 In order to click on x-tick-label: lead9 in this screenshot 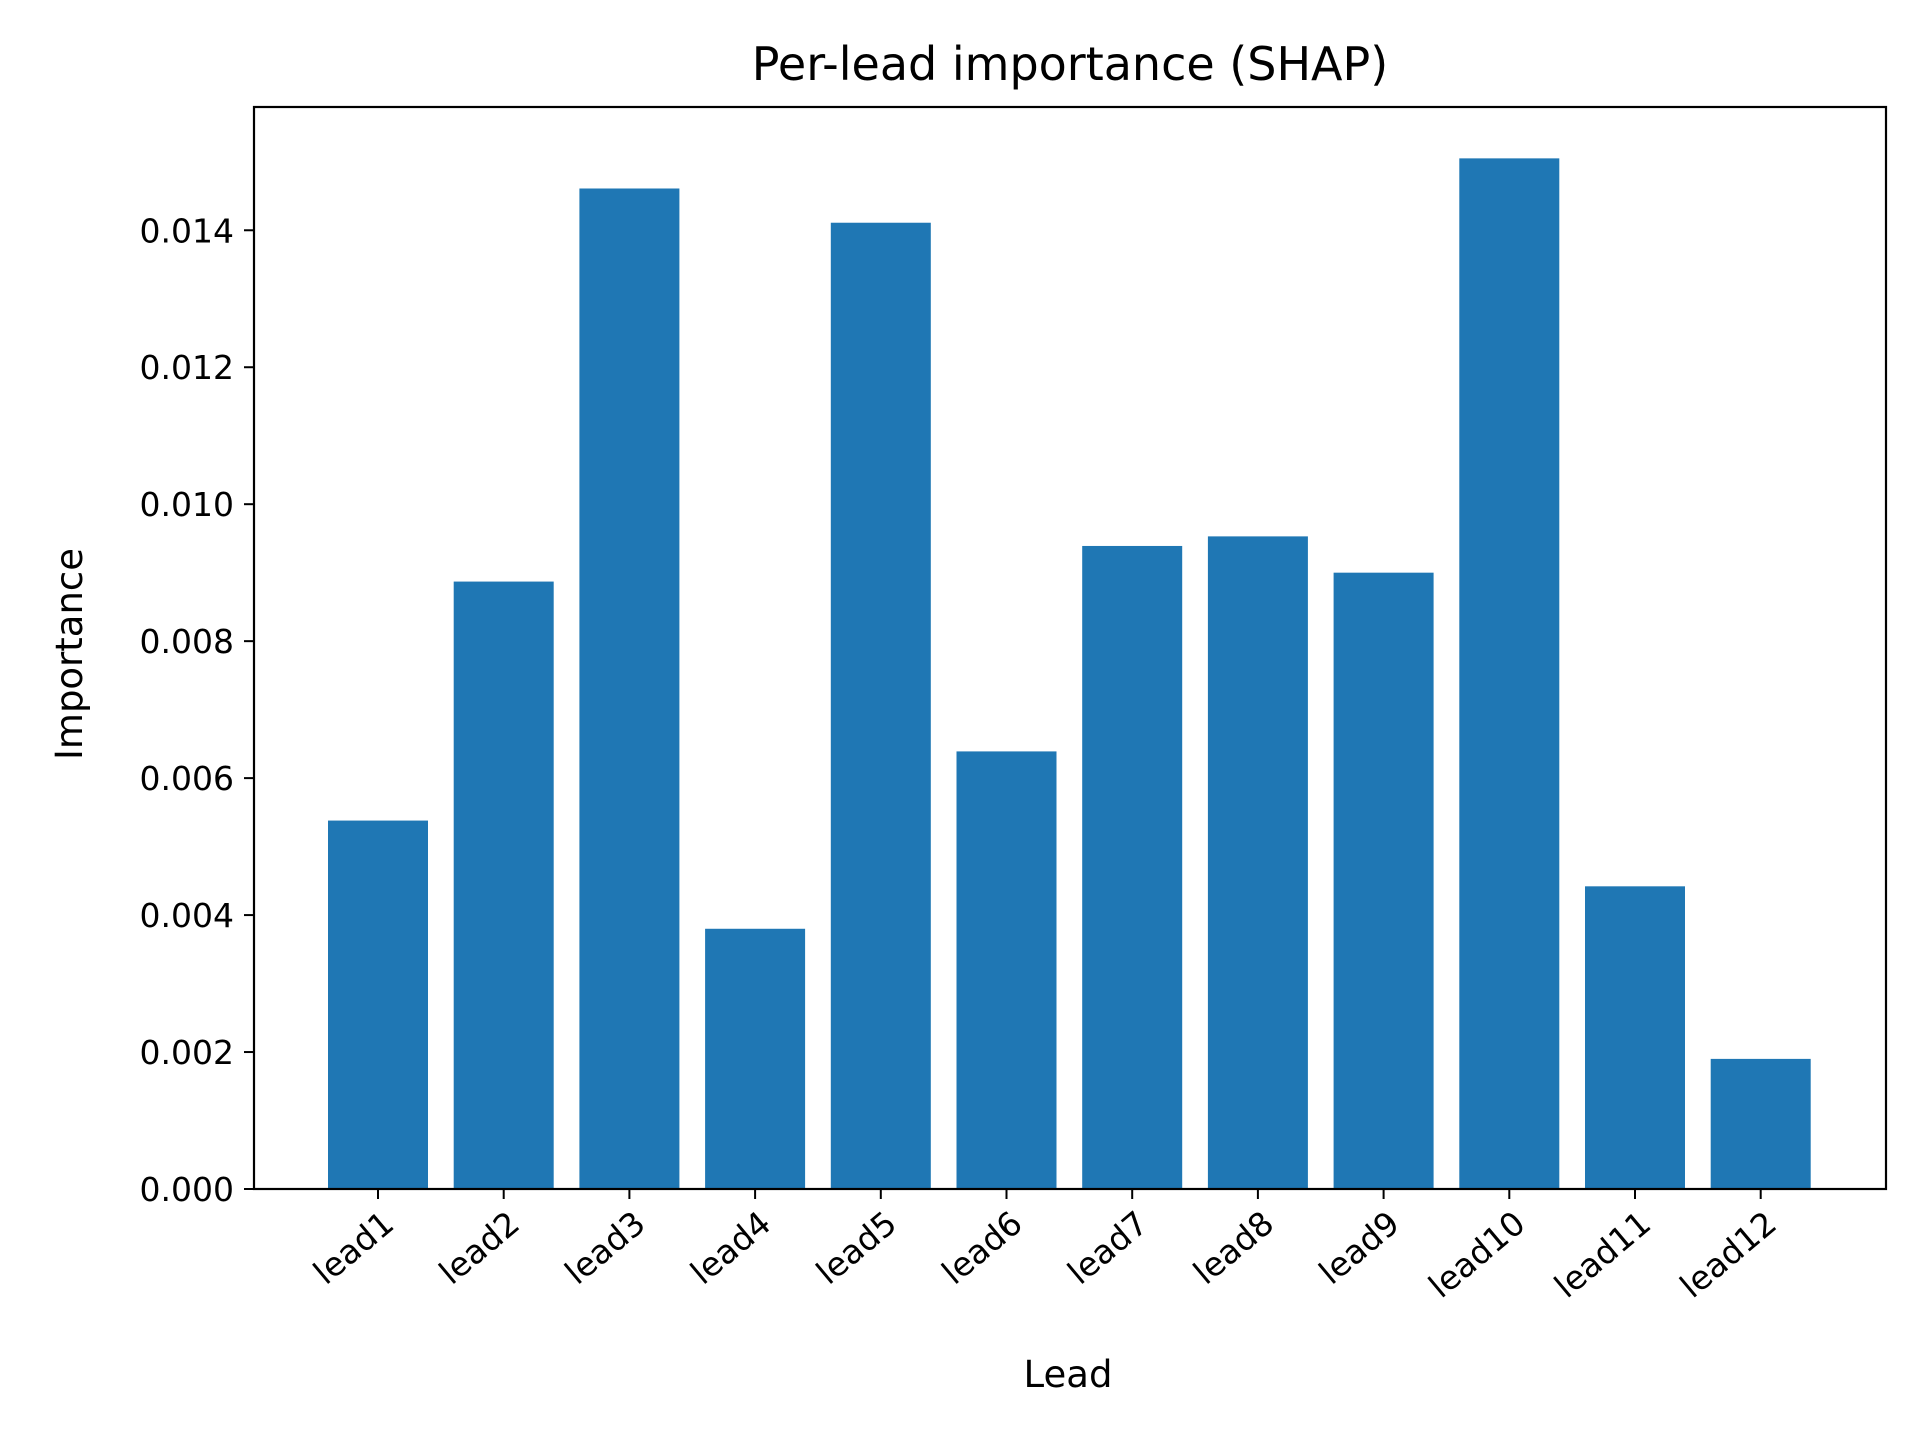, I will do `click(1358, 1247)`.